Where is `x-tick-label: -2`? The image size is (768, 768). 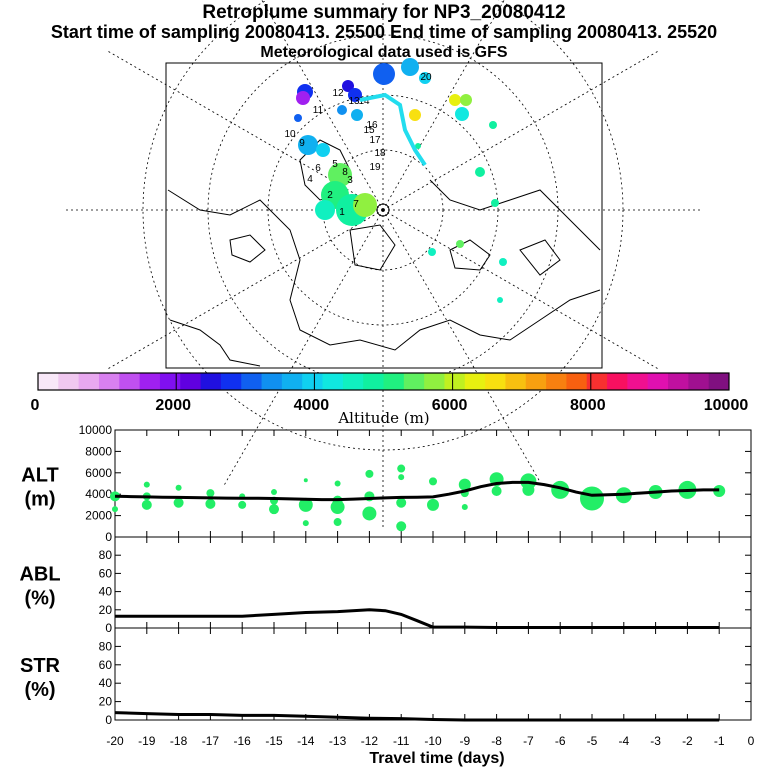
x-tick-label: -2 is located at coordinates (687, 741).